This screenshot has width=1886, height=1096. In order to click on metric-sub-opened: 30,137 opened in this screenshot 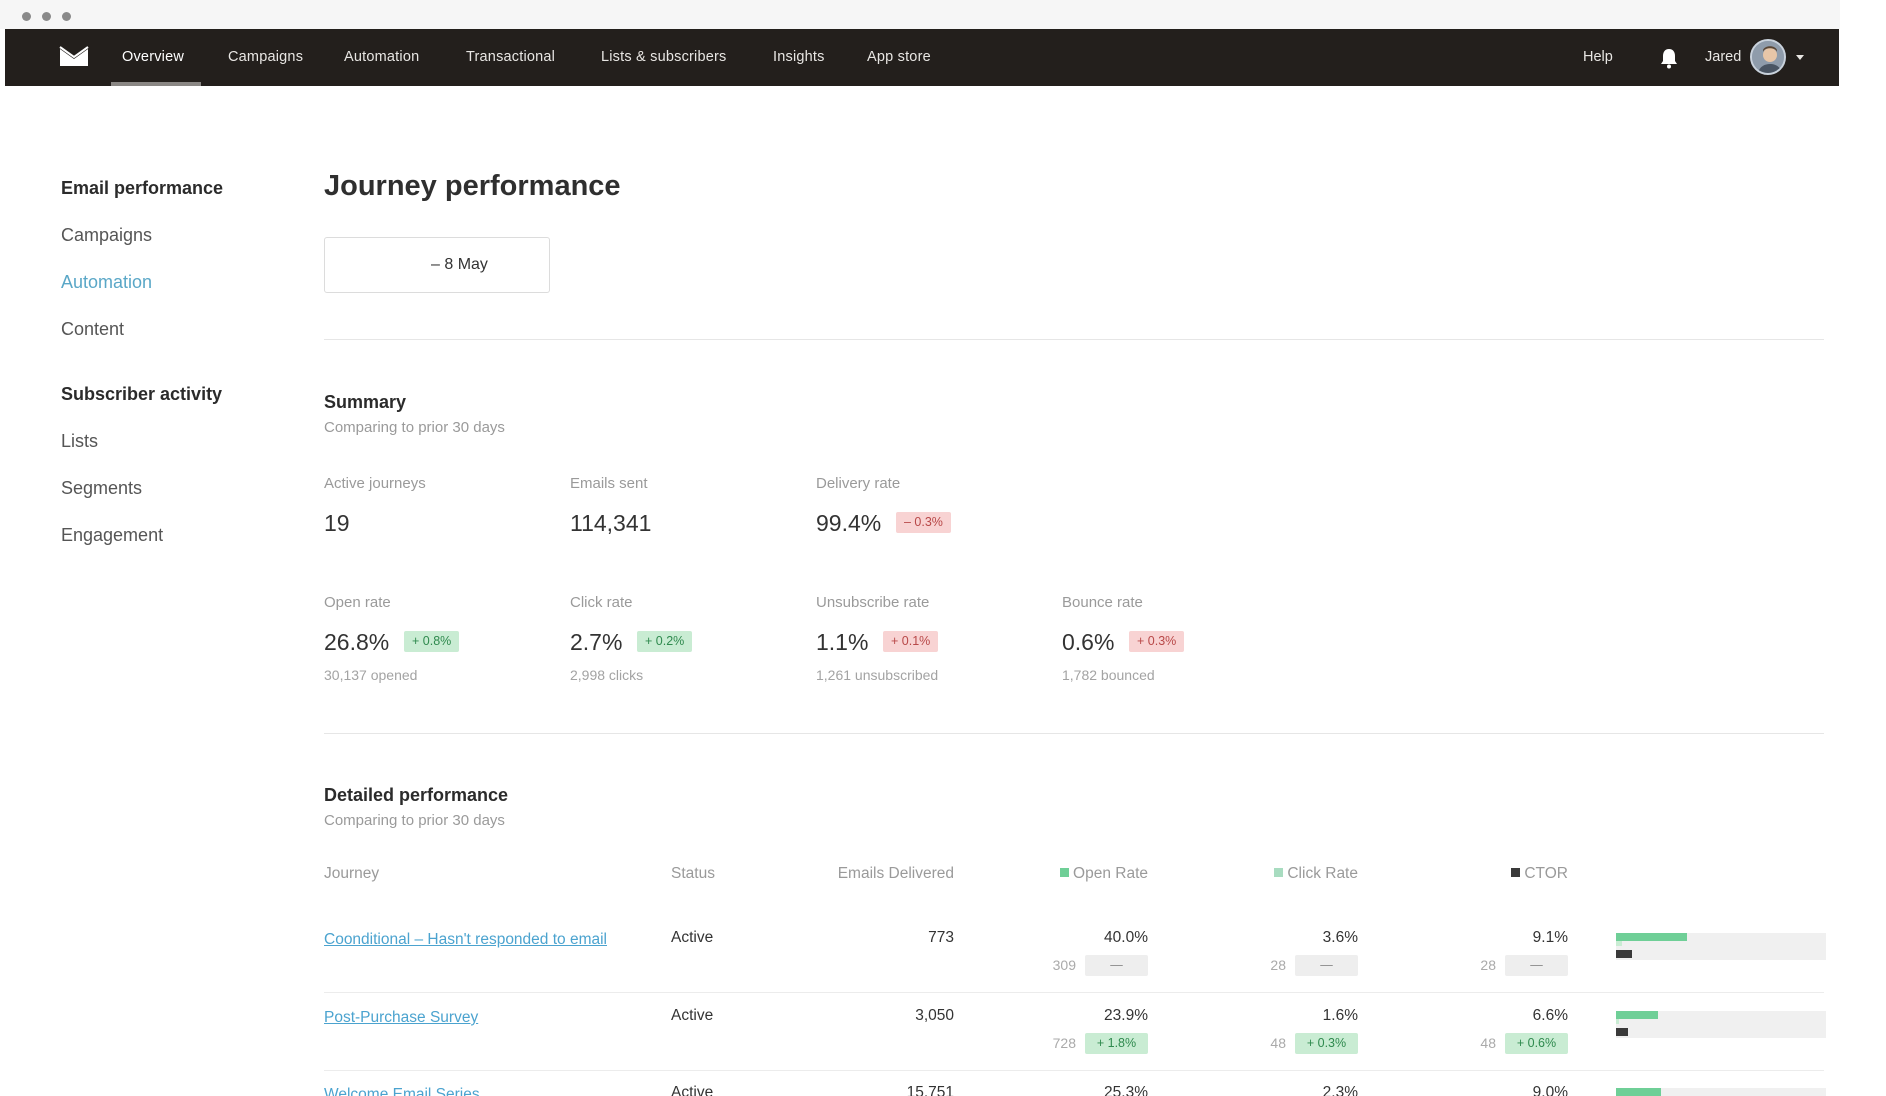, I will do `click(371, 675)`.